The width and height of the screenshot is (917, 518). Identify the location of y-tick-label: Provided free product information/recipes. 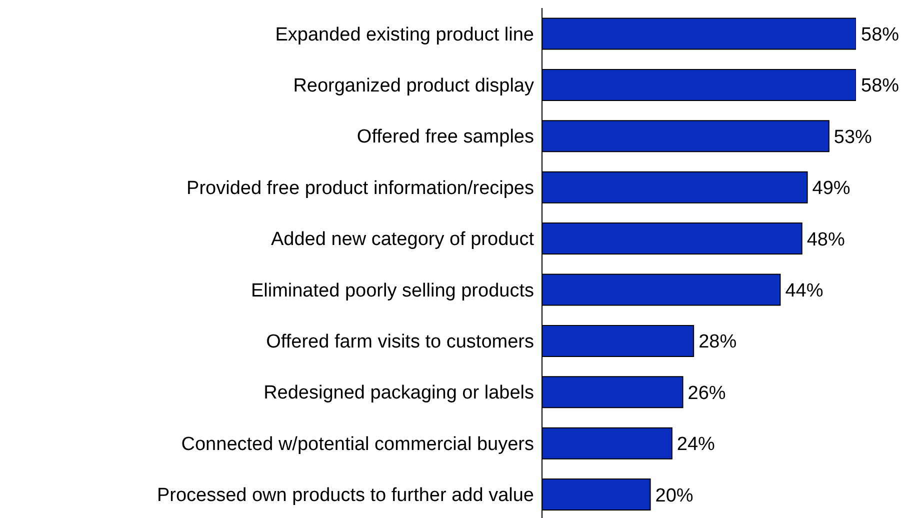
(360, 188).